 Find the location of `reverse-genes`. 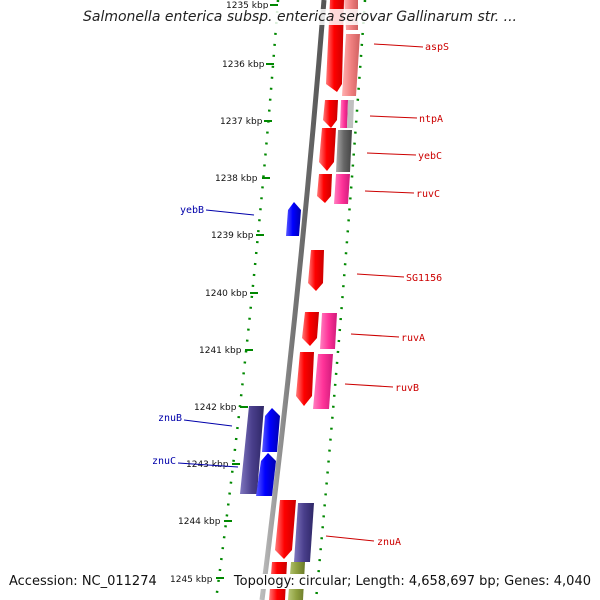

reverse-genes is located at coordinates (270, 349).